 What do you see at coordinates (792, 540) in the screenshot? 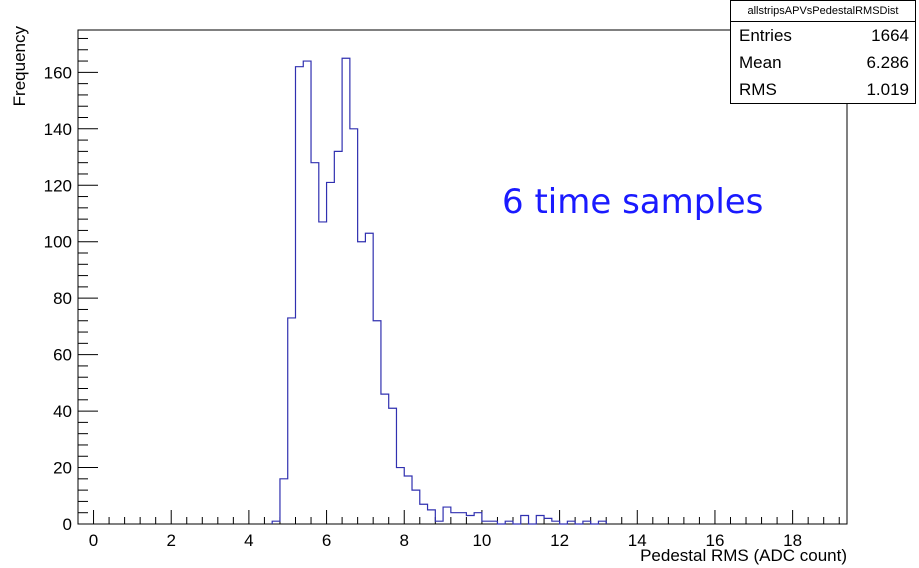
I see `x-tick-label: 18` at bounding box center [792, 540].